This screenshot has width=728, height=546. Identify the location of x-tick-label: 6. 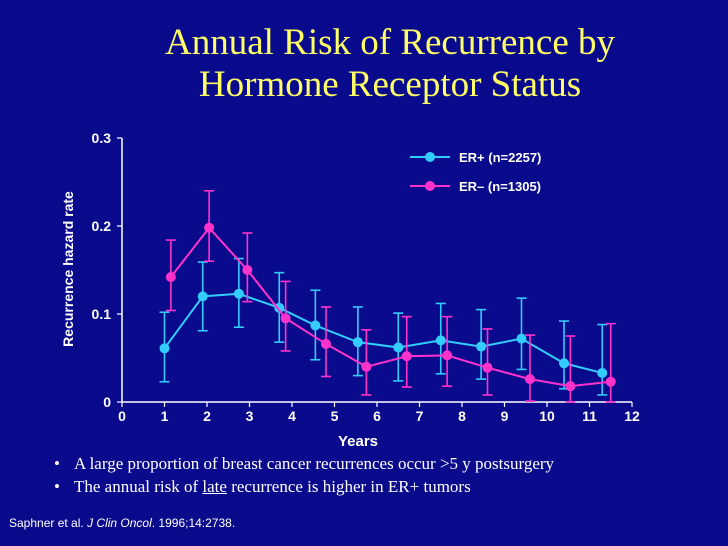
(377, 416).